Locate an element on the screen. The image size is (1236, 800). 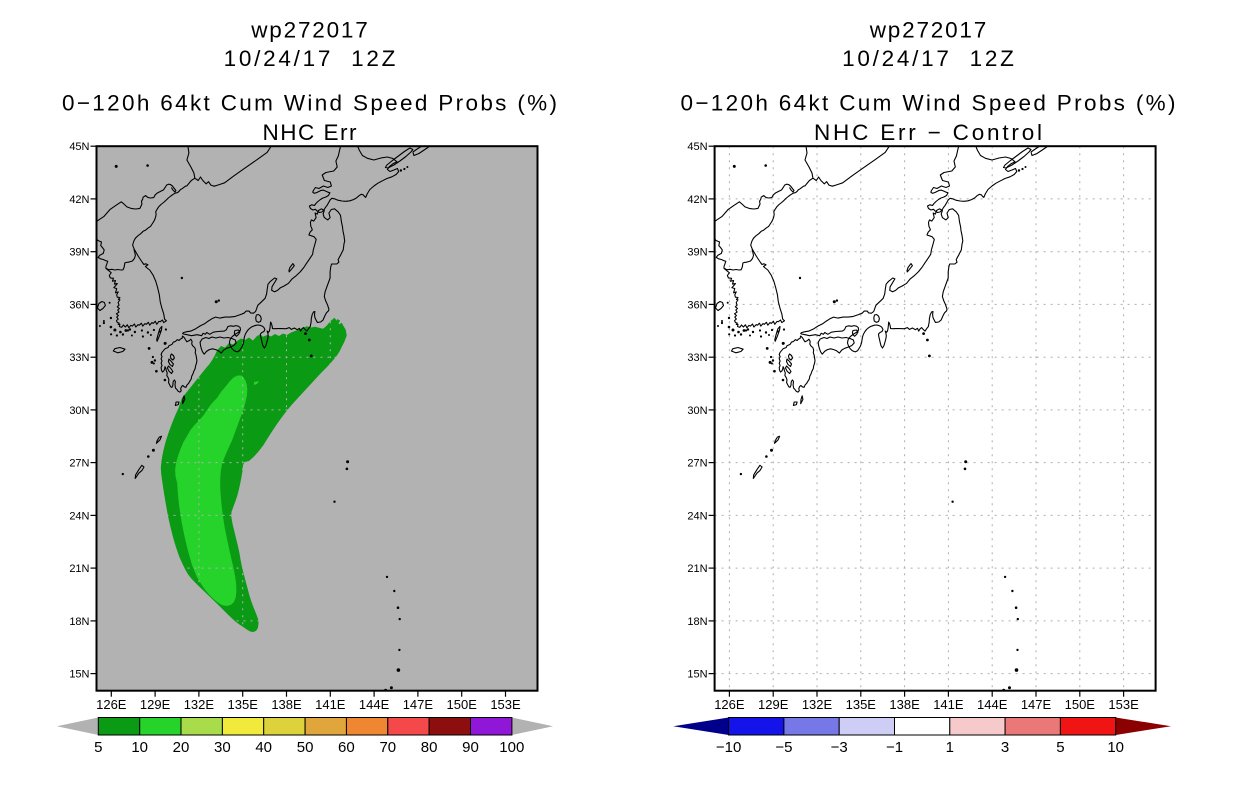
svg-text: NHC Err is located at coordinates (310, 132).